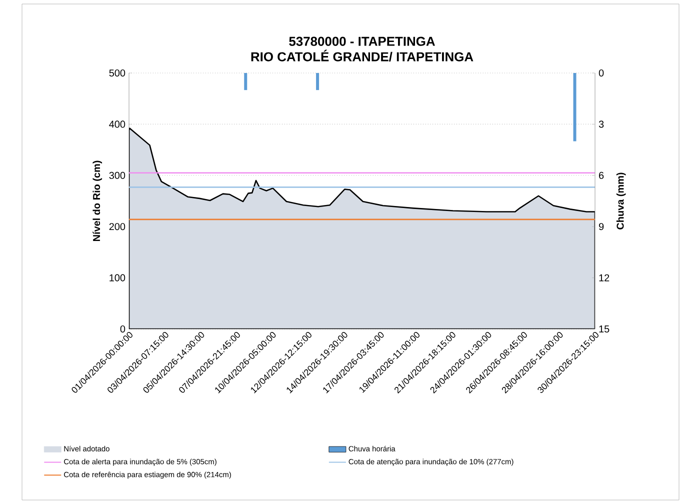  What do you see at coordinates (604, 329) in the screenshot?
I see `y2-tick-label: 15` at bounding box center [604, 329].